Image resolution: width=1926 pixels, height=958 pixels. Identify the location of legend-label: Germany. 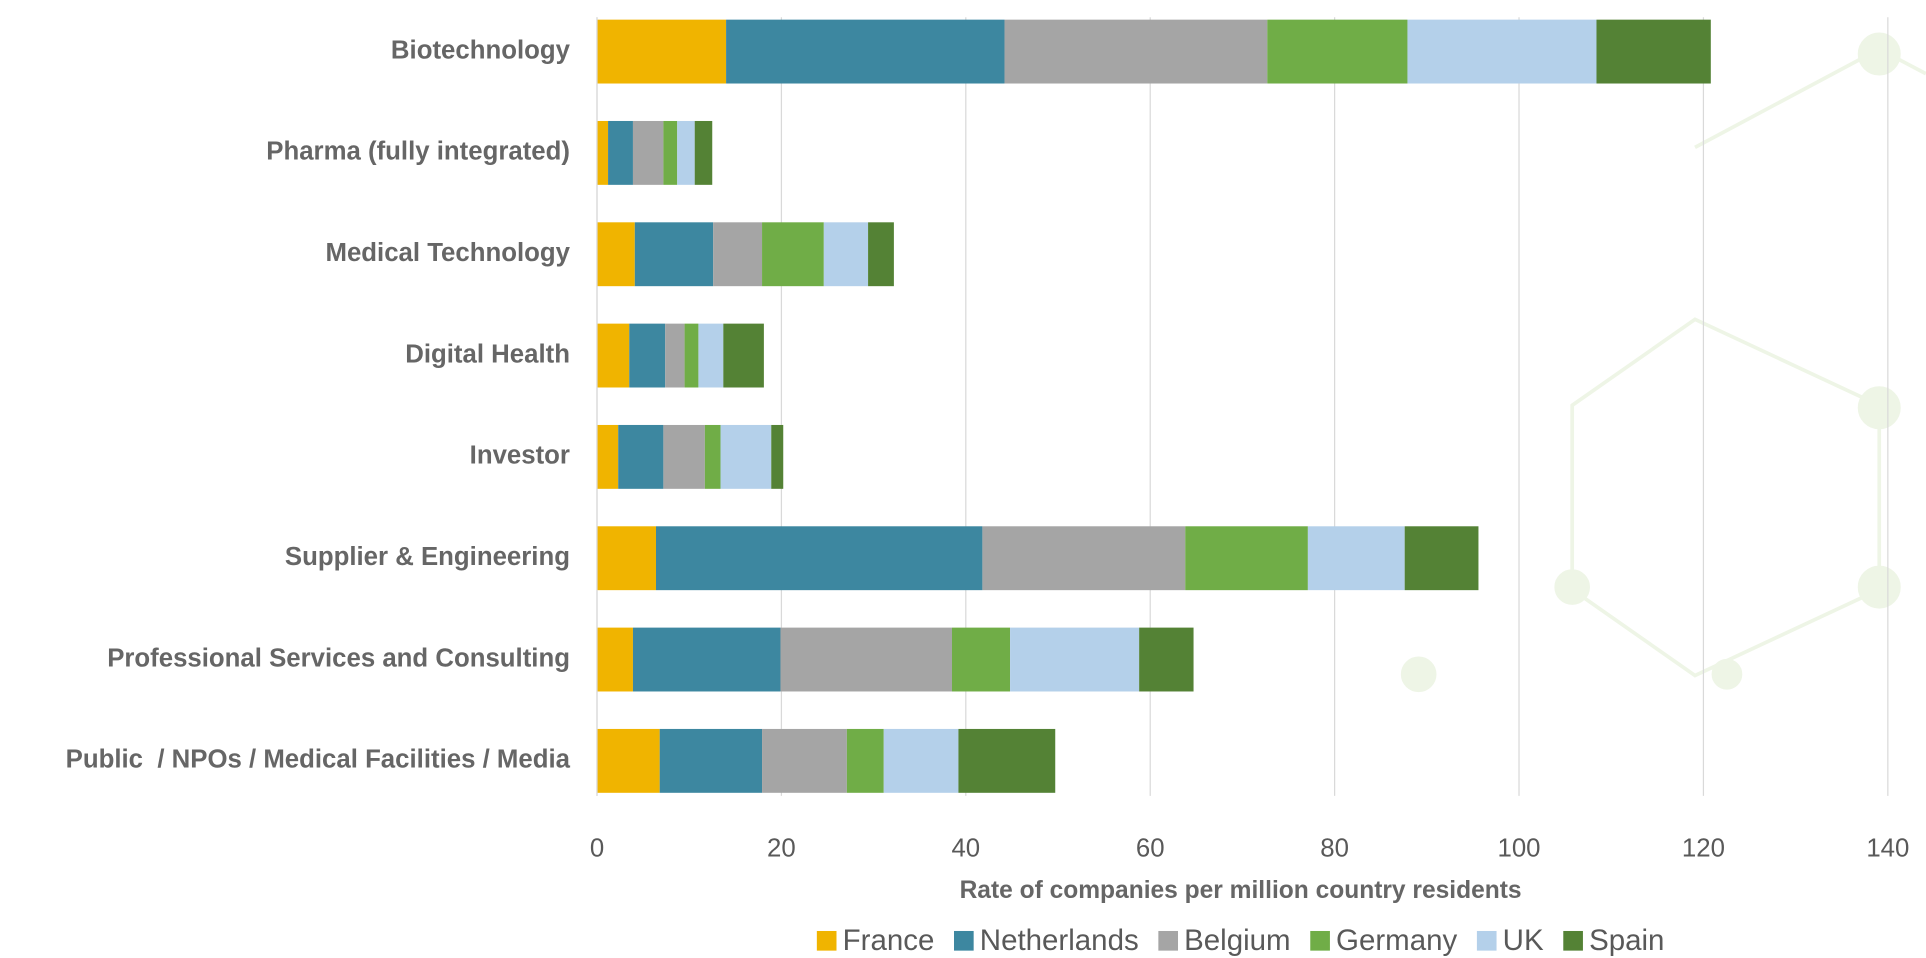
(1396, 940).